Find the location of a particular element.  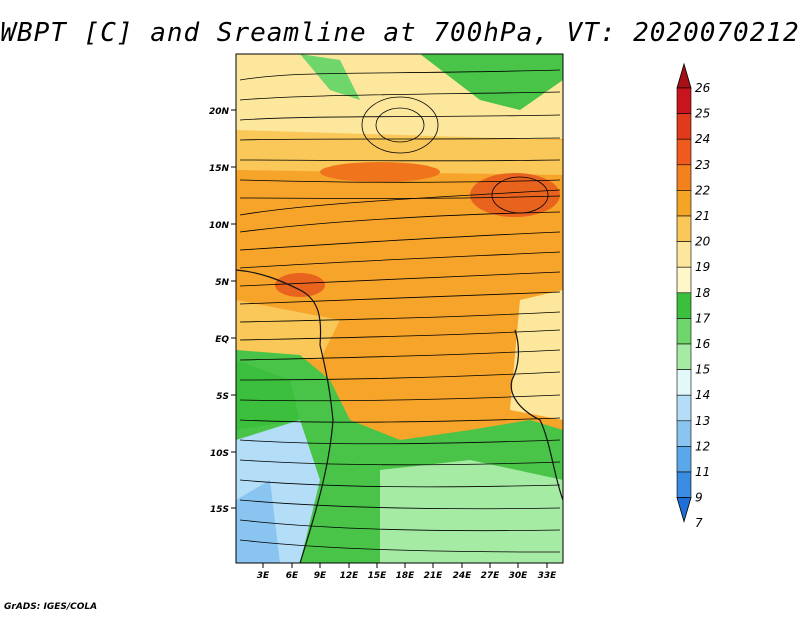

colorbar-level-label: 20 is located at coordinates (703, 242).